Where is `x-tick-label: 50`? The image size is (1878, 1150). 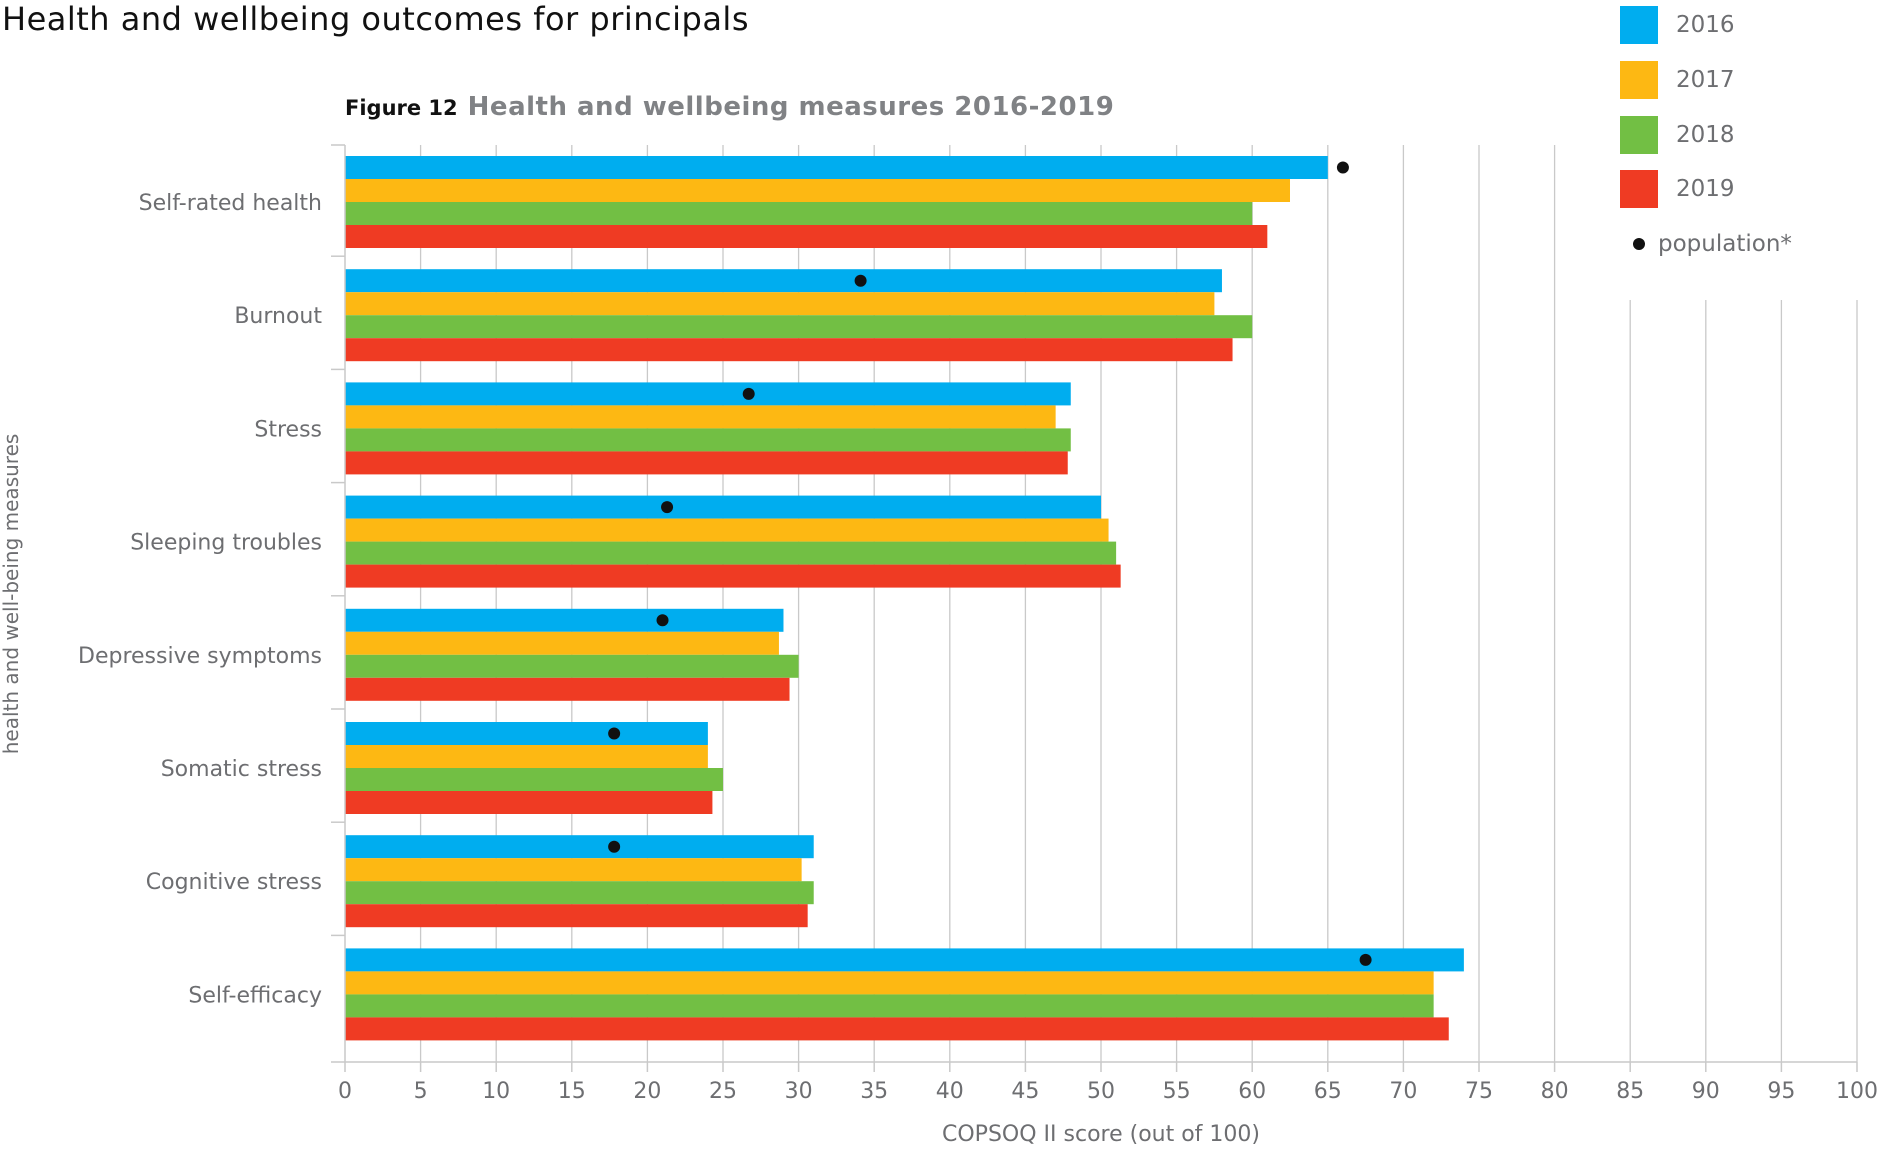
x-tick-label: 50 is located at coordinates (1101, 1091).